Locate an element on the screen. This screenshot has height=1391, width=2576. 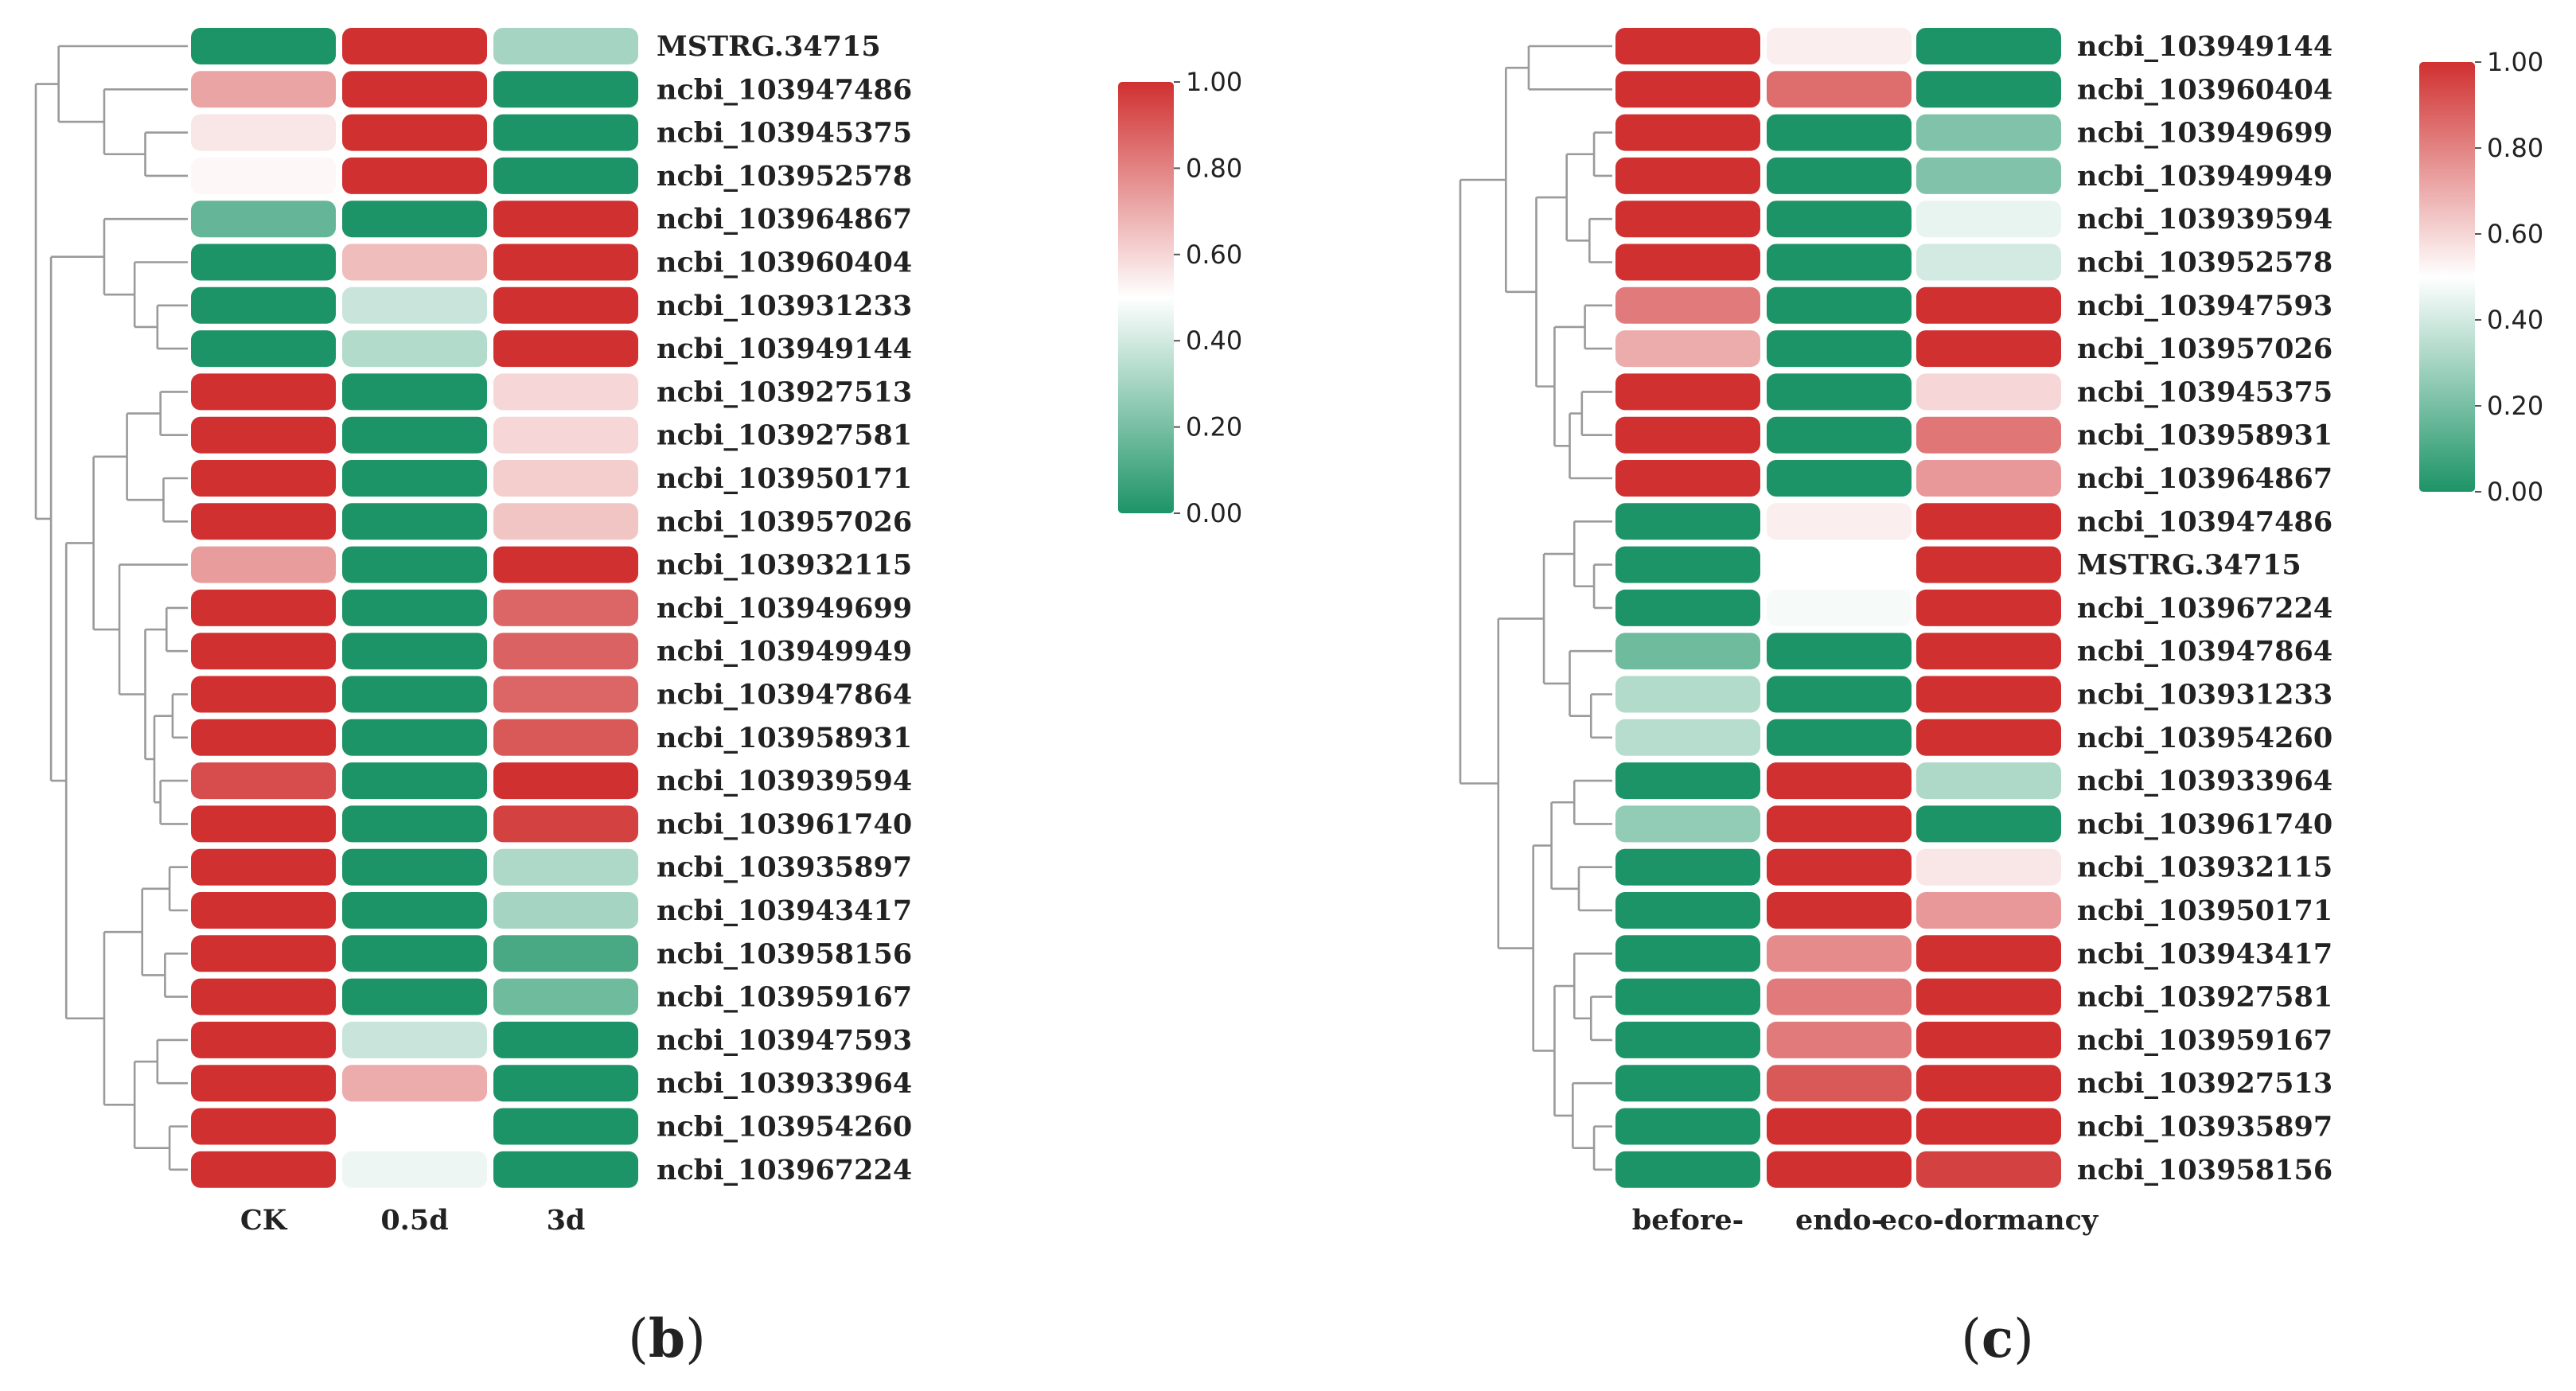
row-label: ncbi_103964867 is located at coordinates (2204, 478).